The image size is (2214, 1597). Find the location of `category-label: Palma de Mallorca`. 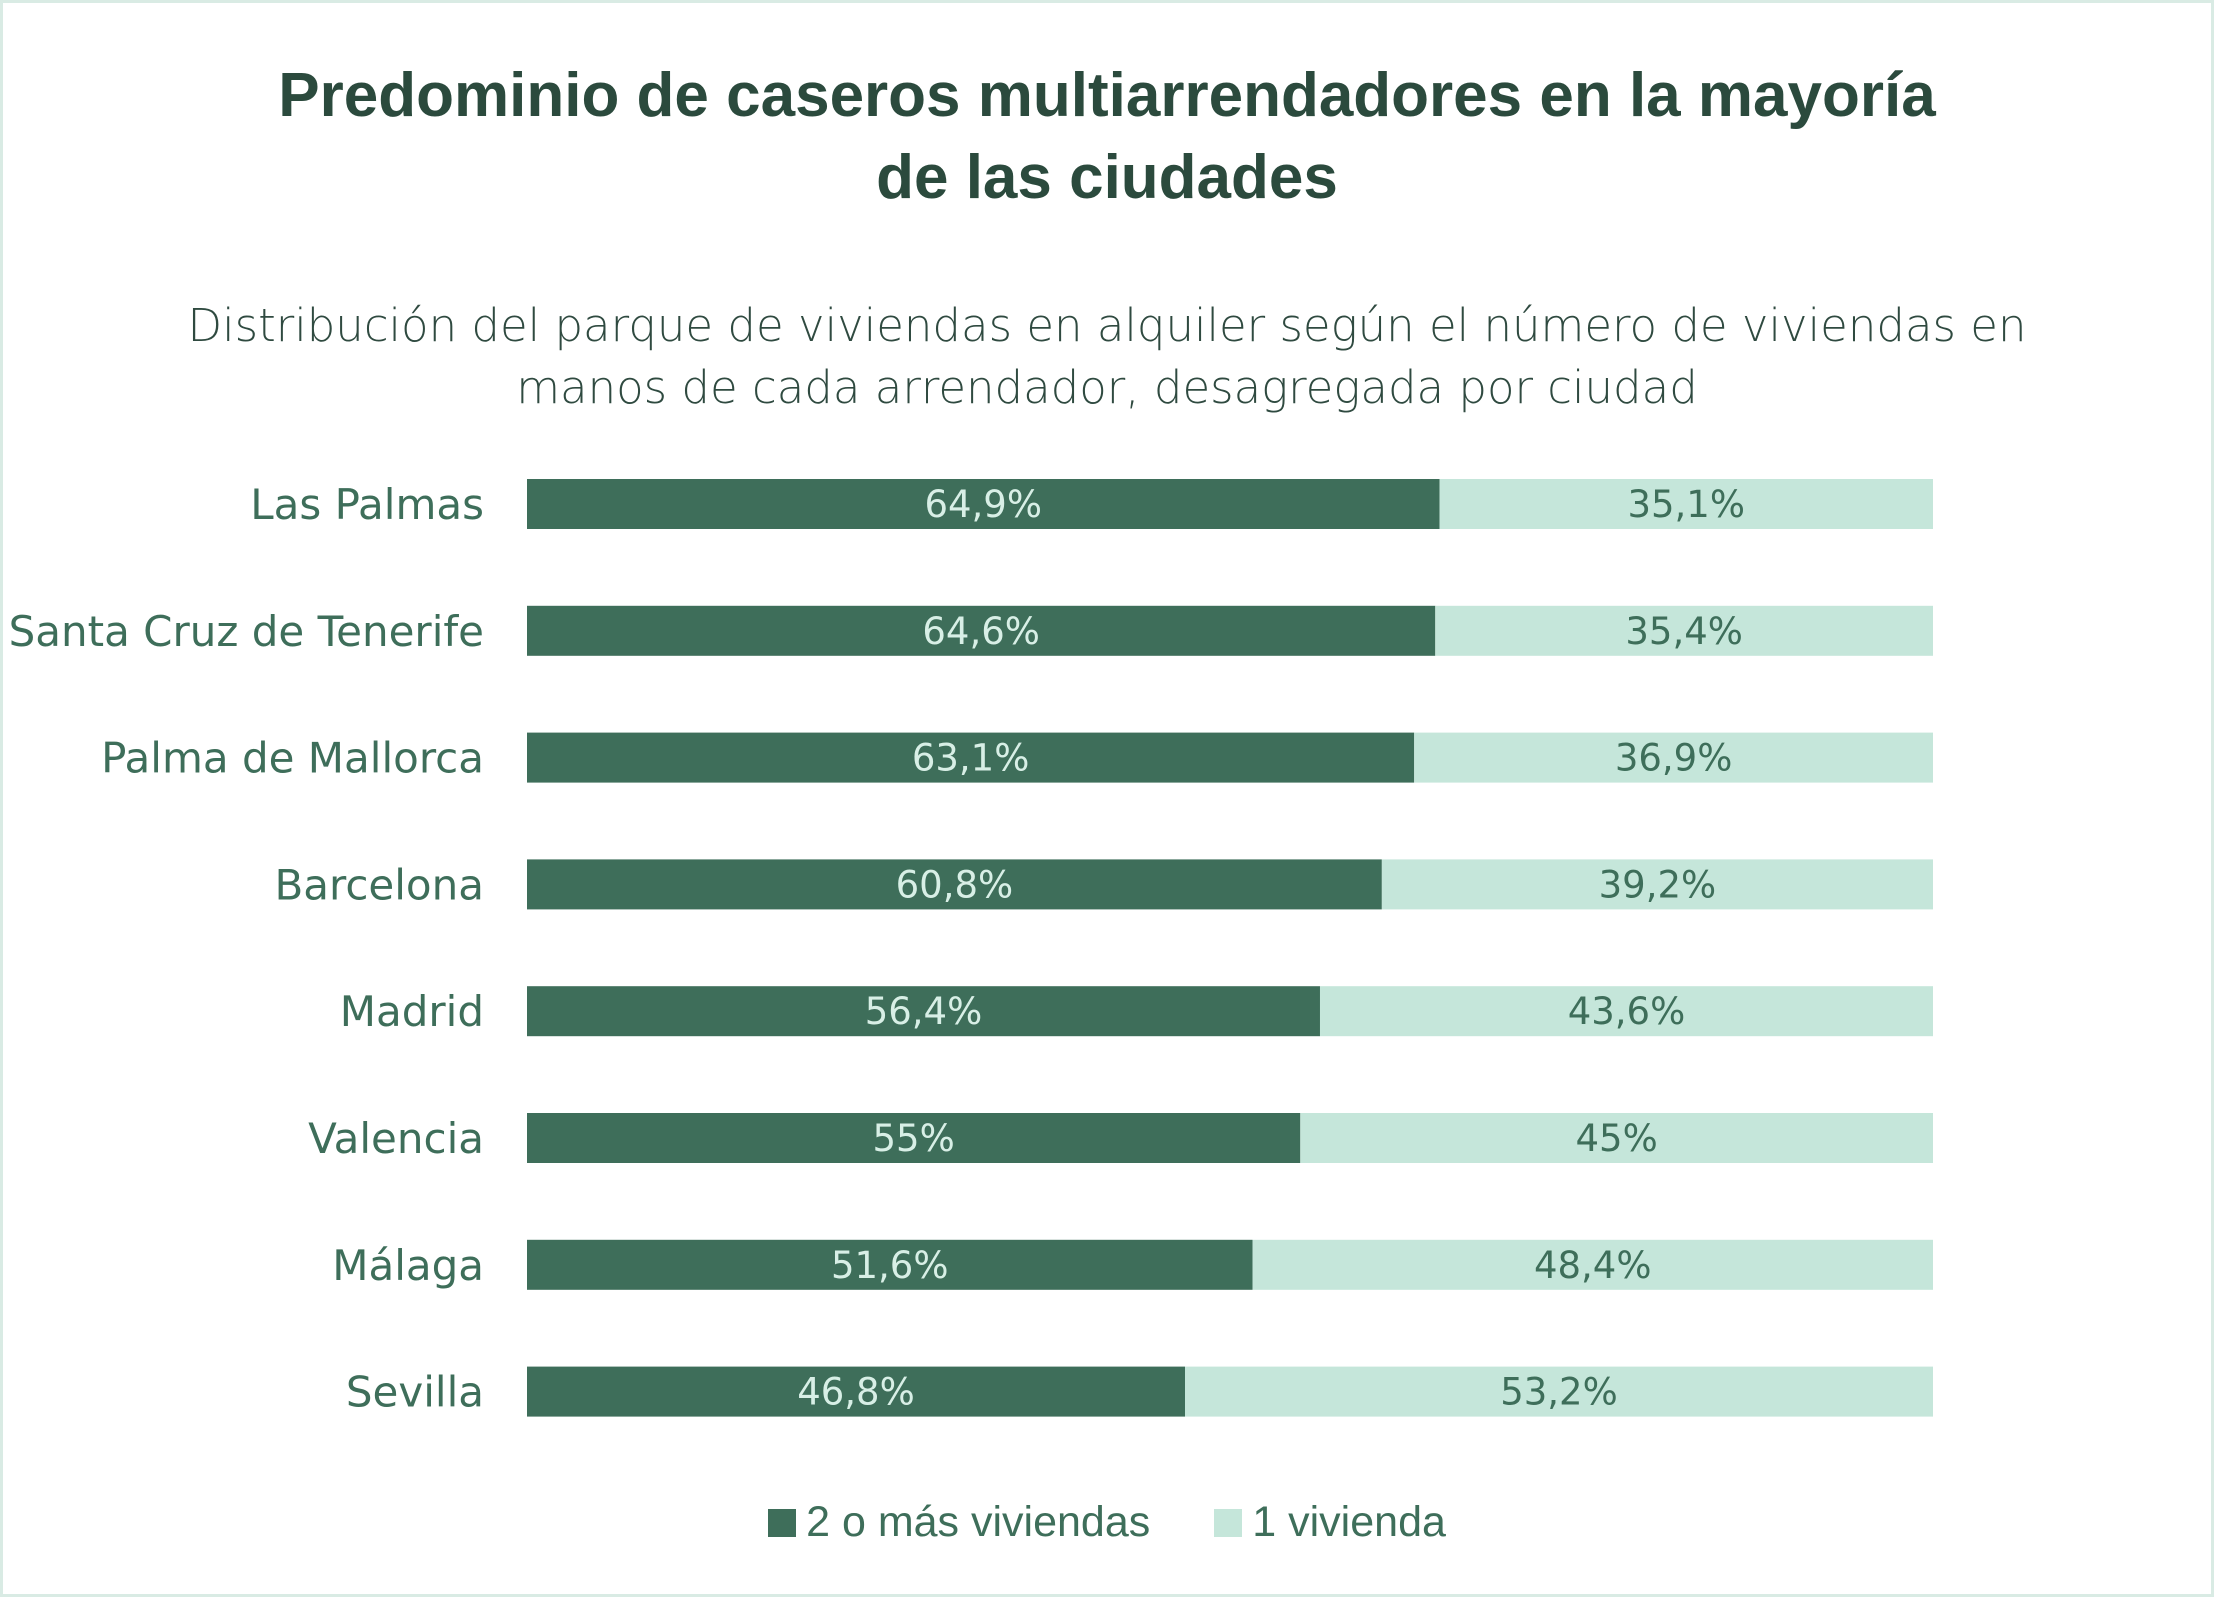

category-label: Palma de Mallorca is located at coordinates (292, 758).